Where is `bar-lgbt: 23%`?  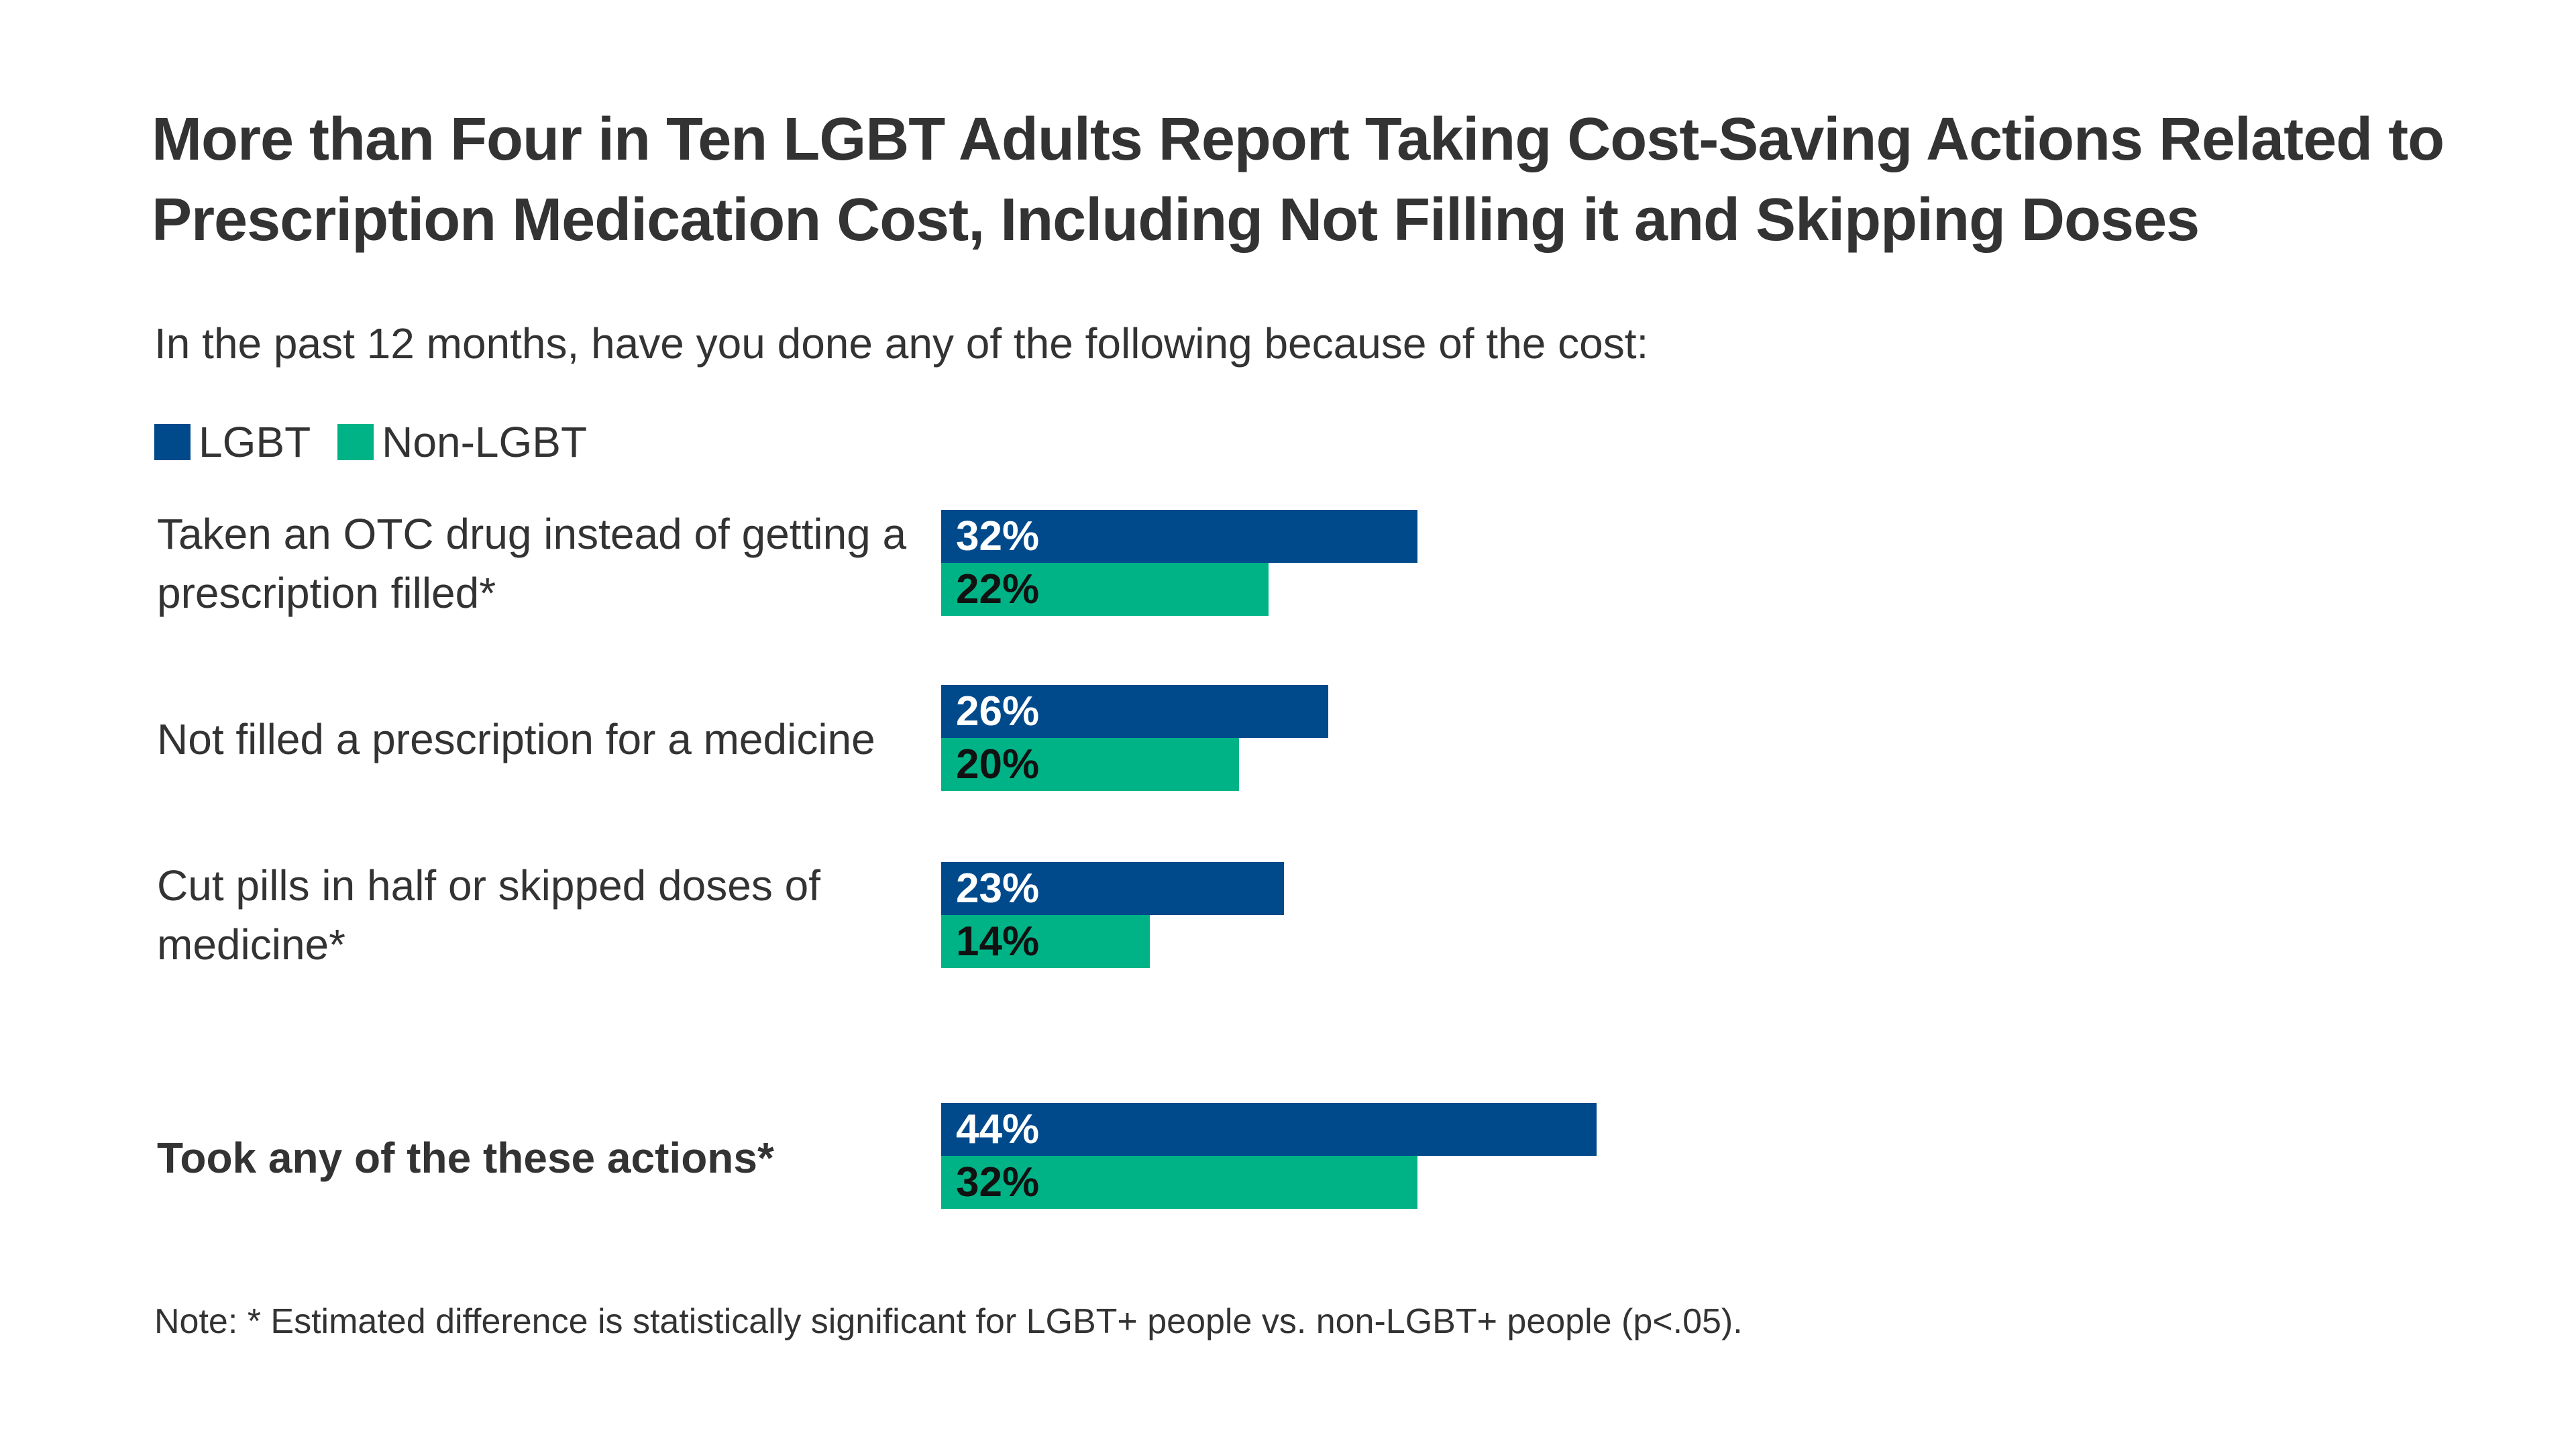
bar-lgbt: 23% is located at coordinates (1112, 888).